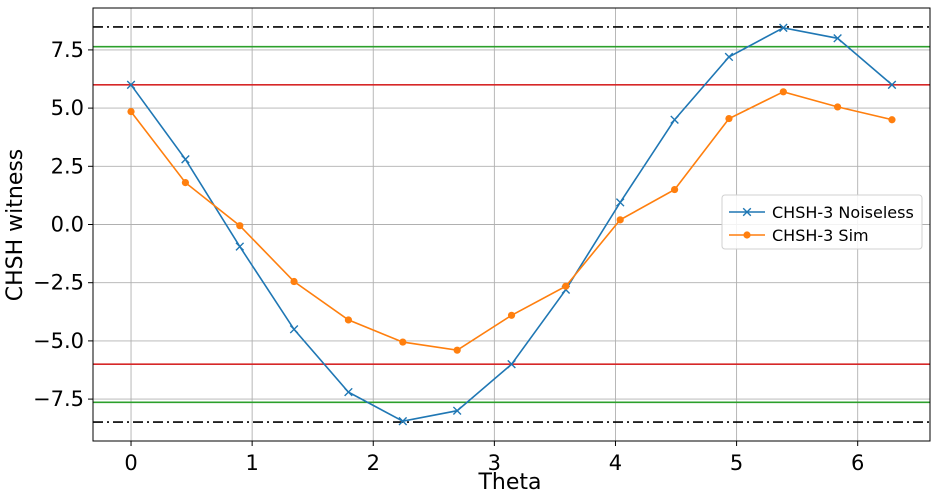  Describe the element at coordinates (67, 225) in the screenshot. I see `y-tick-label: 0.0` at that location.